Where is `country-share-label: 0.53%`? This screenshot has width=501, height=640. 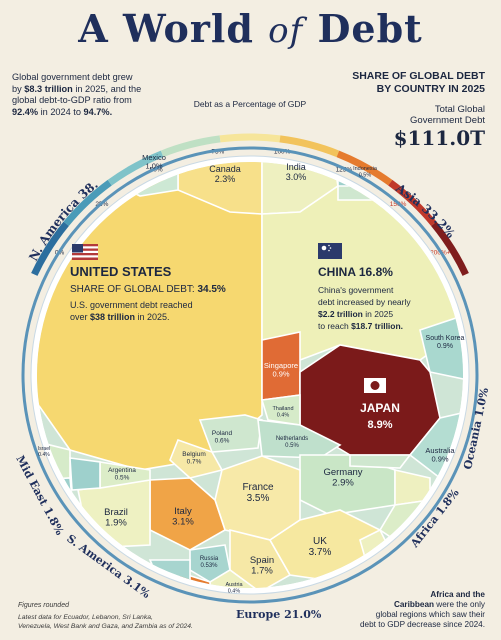 country-share-label: 0.53% is located at coordinates (209, 566).